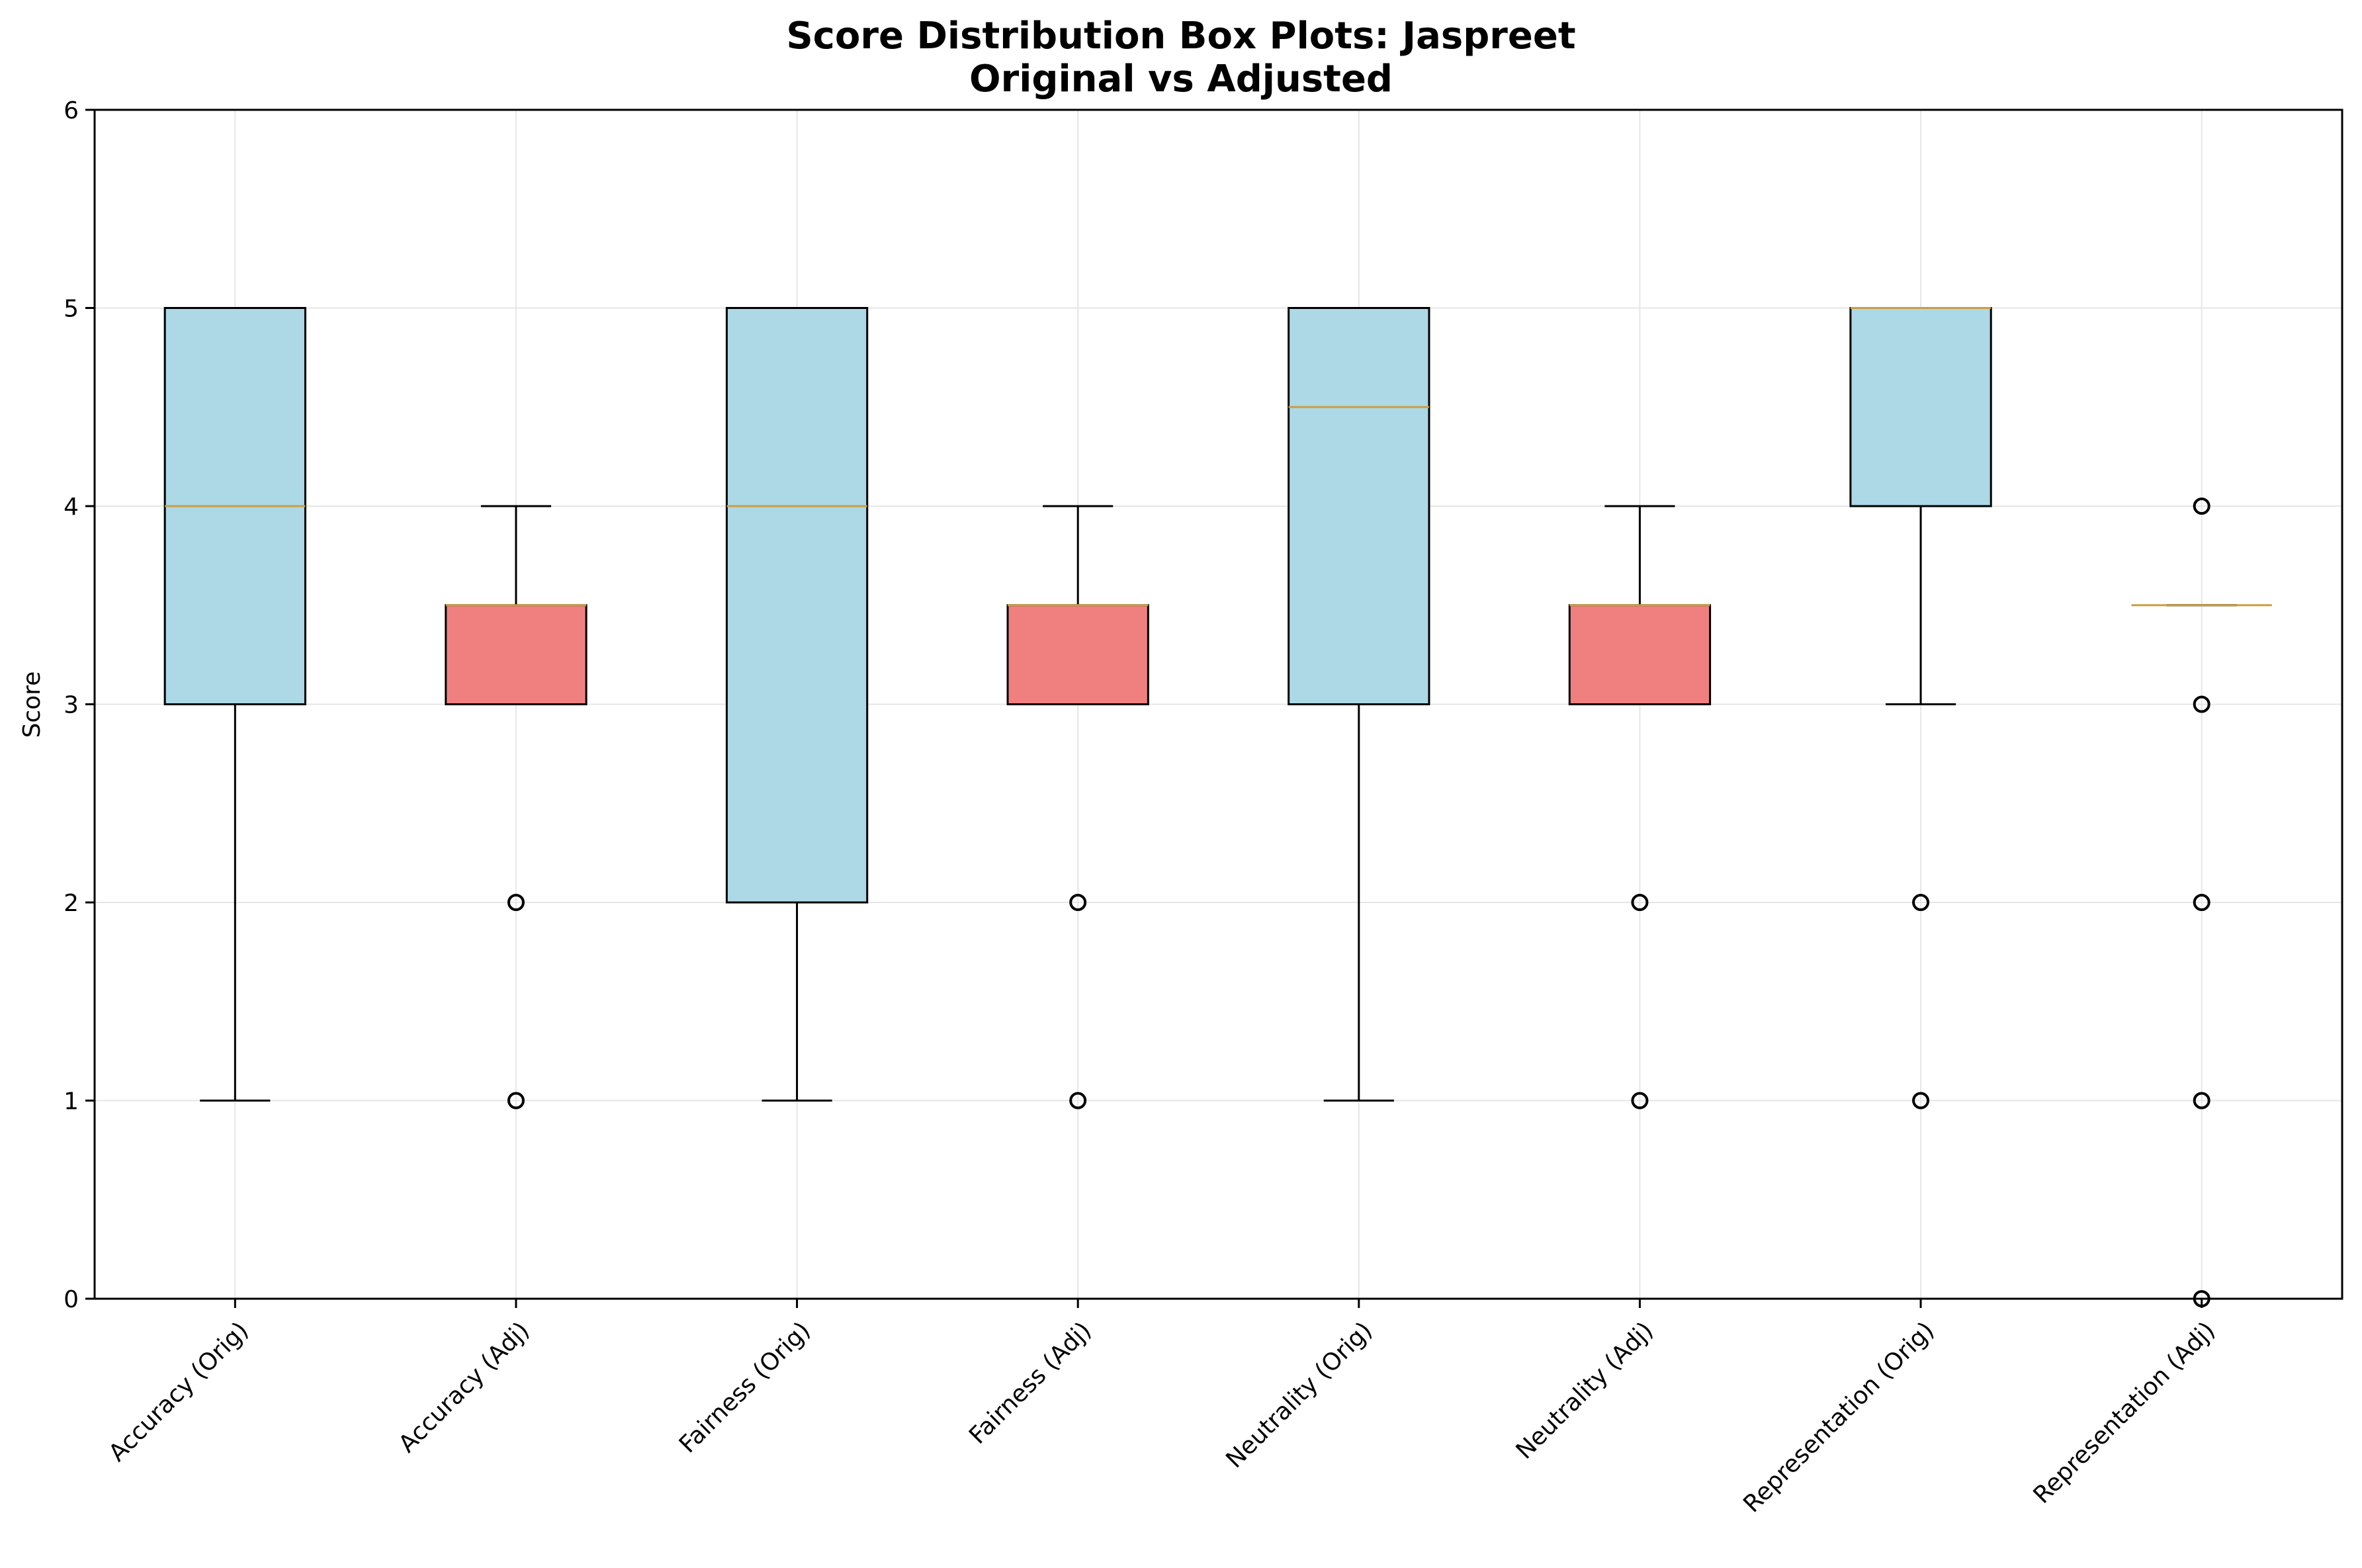 This screenshot has width=2362, height=1568. I want to click on x-tick-label: Accuracy (Orig), so click(179, 1392).